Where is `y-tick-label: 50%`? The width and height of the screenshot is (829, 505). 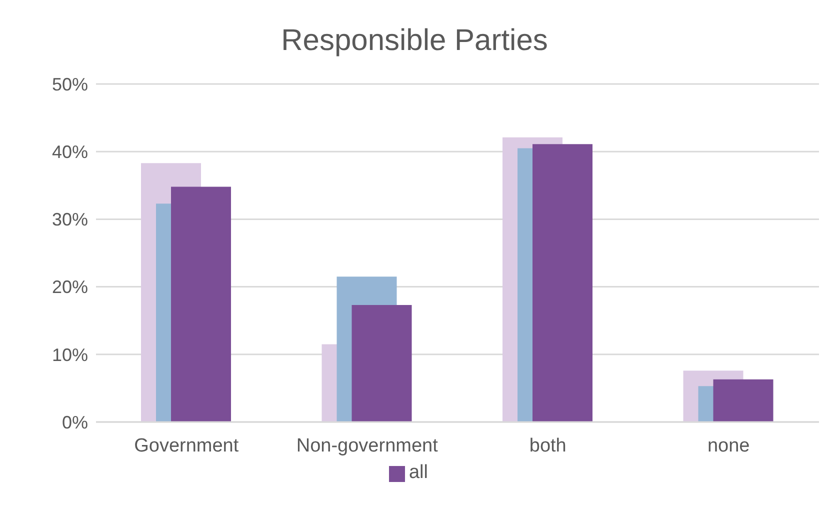
y-tick-label: 50% is located at coordinates (70, 84).